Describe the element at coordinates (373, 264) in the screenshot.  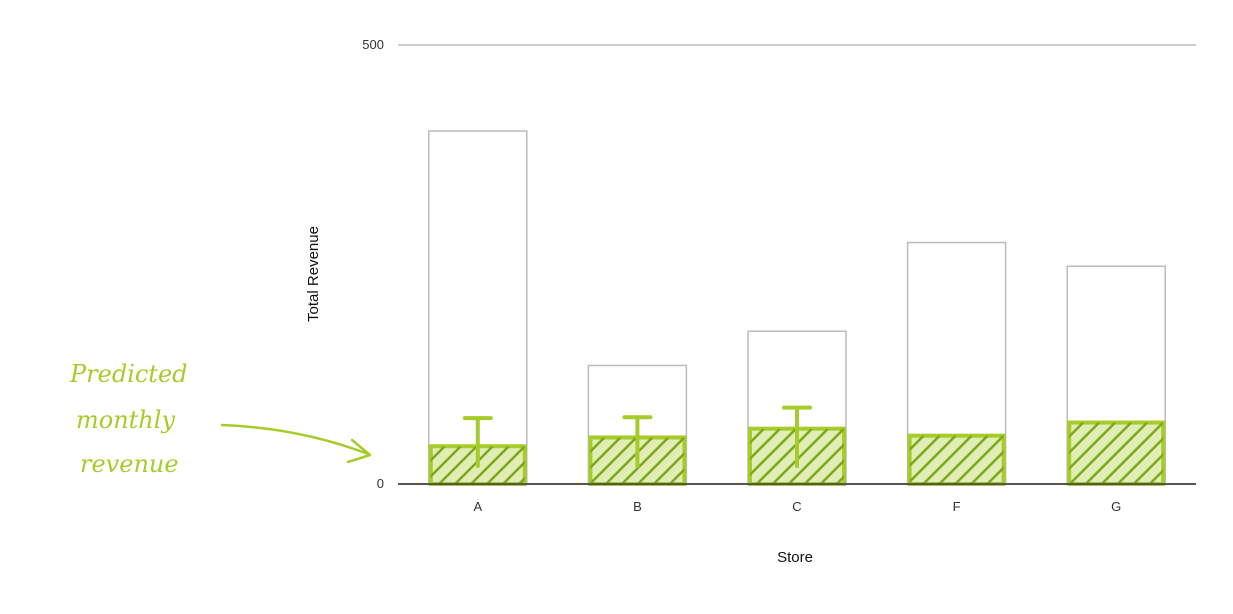
I see `y-axis-ticks: 0 500` at that location.